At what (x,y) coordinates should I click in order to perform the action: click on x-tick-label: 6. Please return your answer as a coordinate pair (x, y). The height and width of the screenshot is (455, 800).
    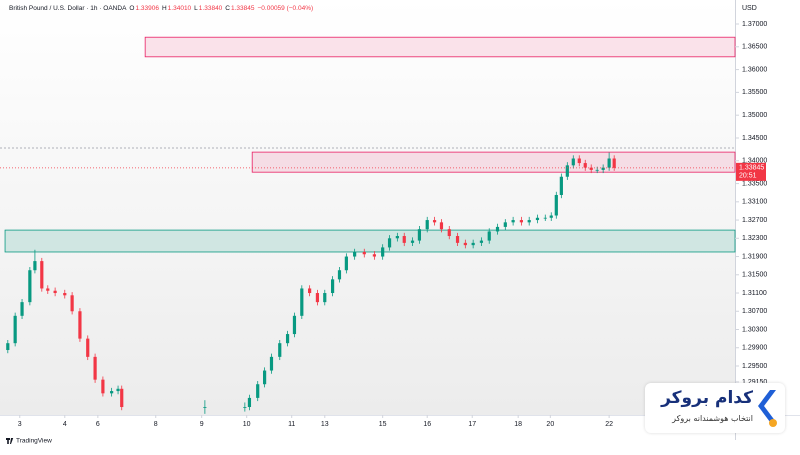
    Looking at the image, I should click on (98, 424).